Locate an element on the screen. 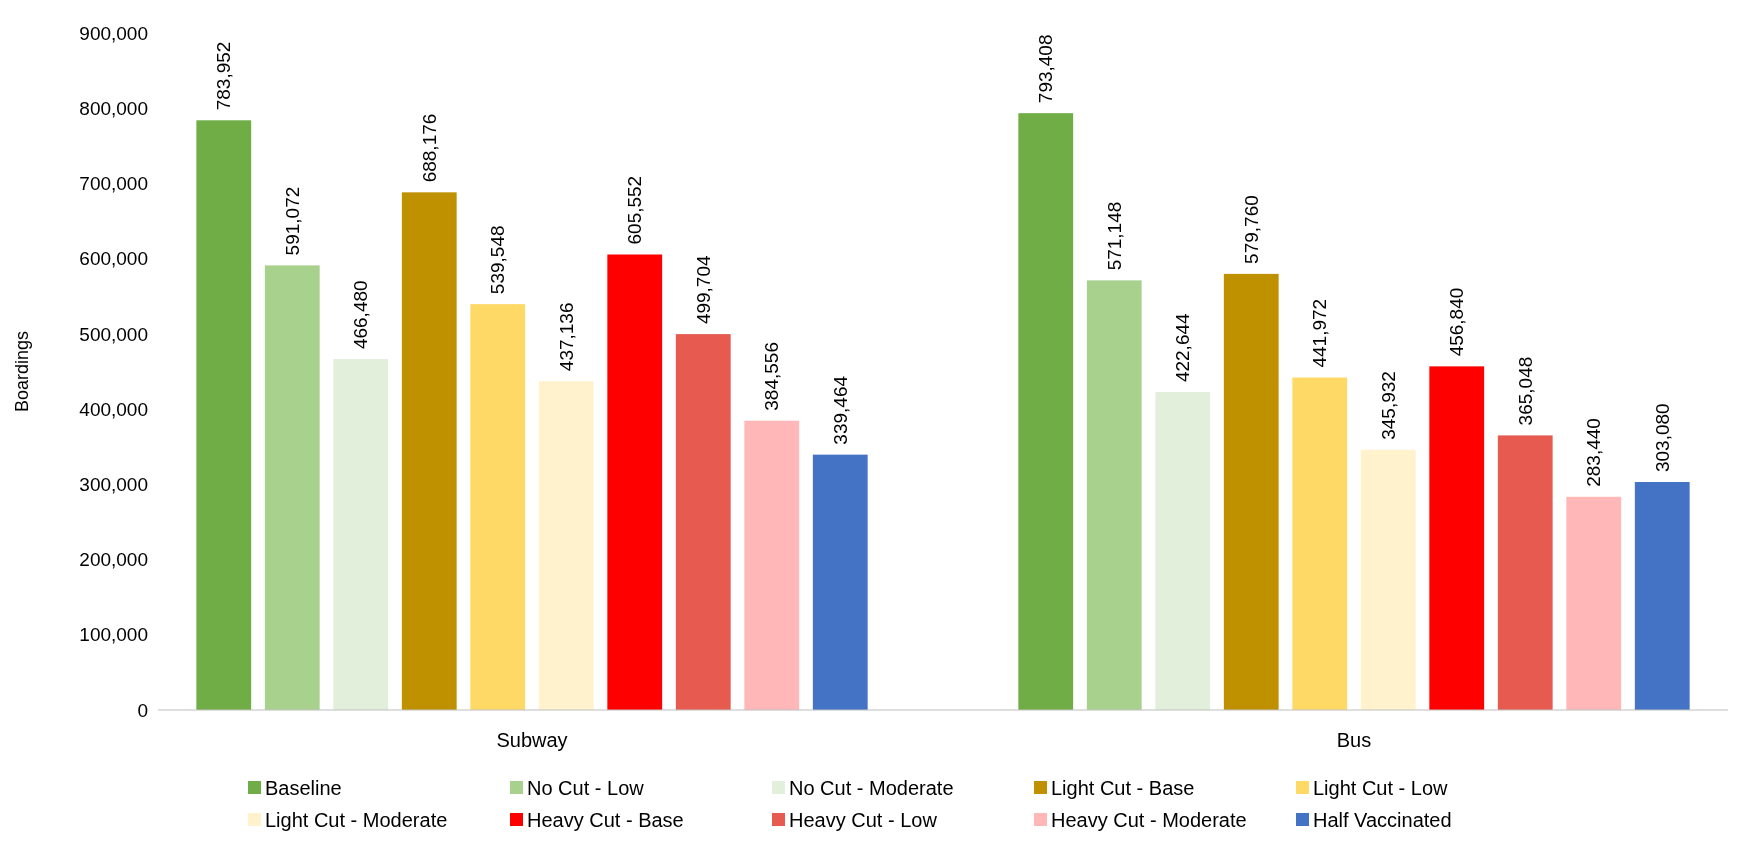  data-label: 539,548 is located at coordinates (498, 260).